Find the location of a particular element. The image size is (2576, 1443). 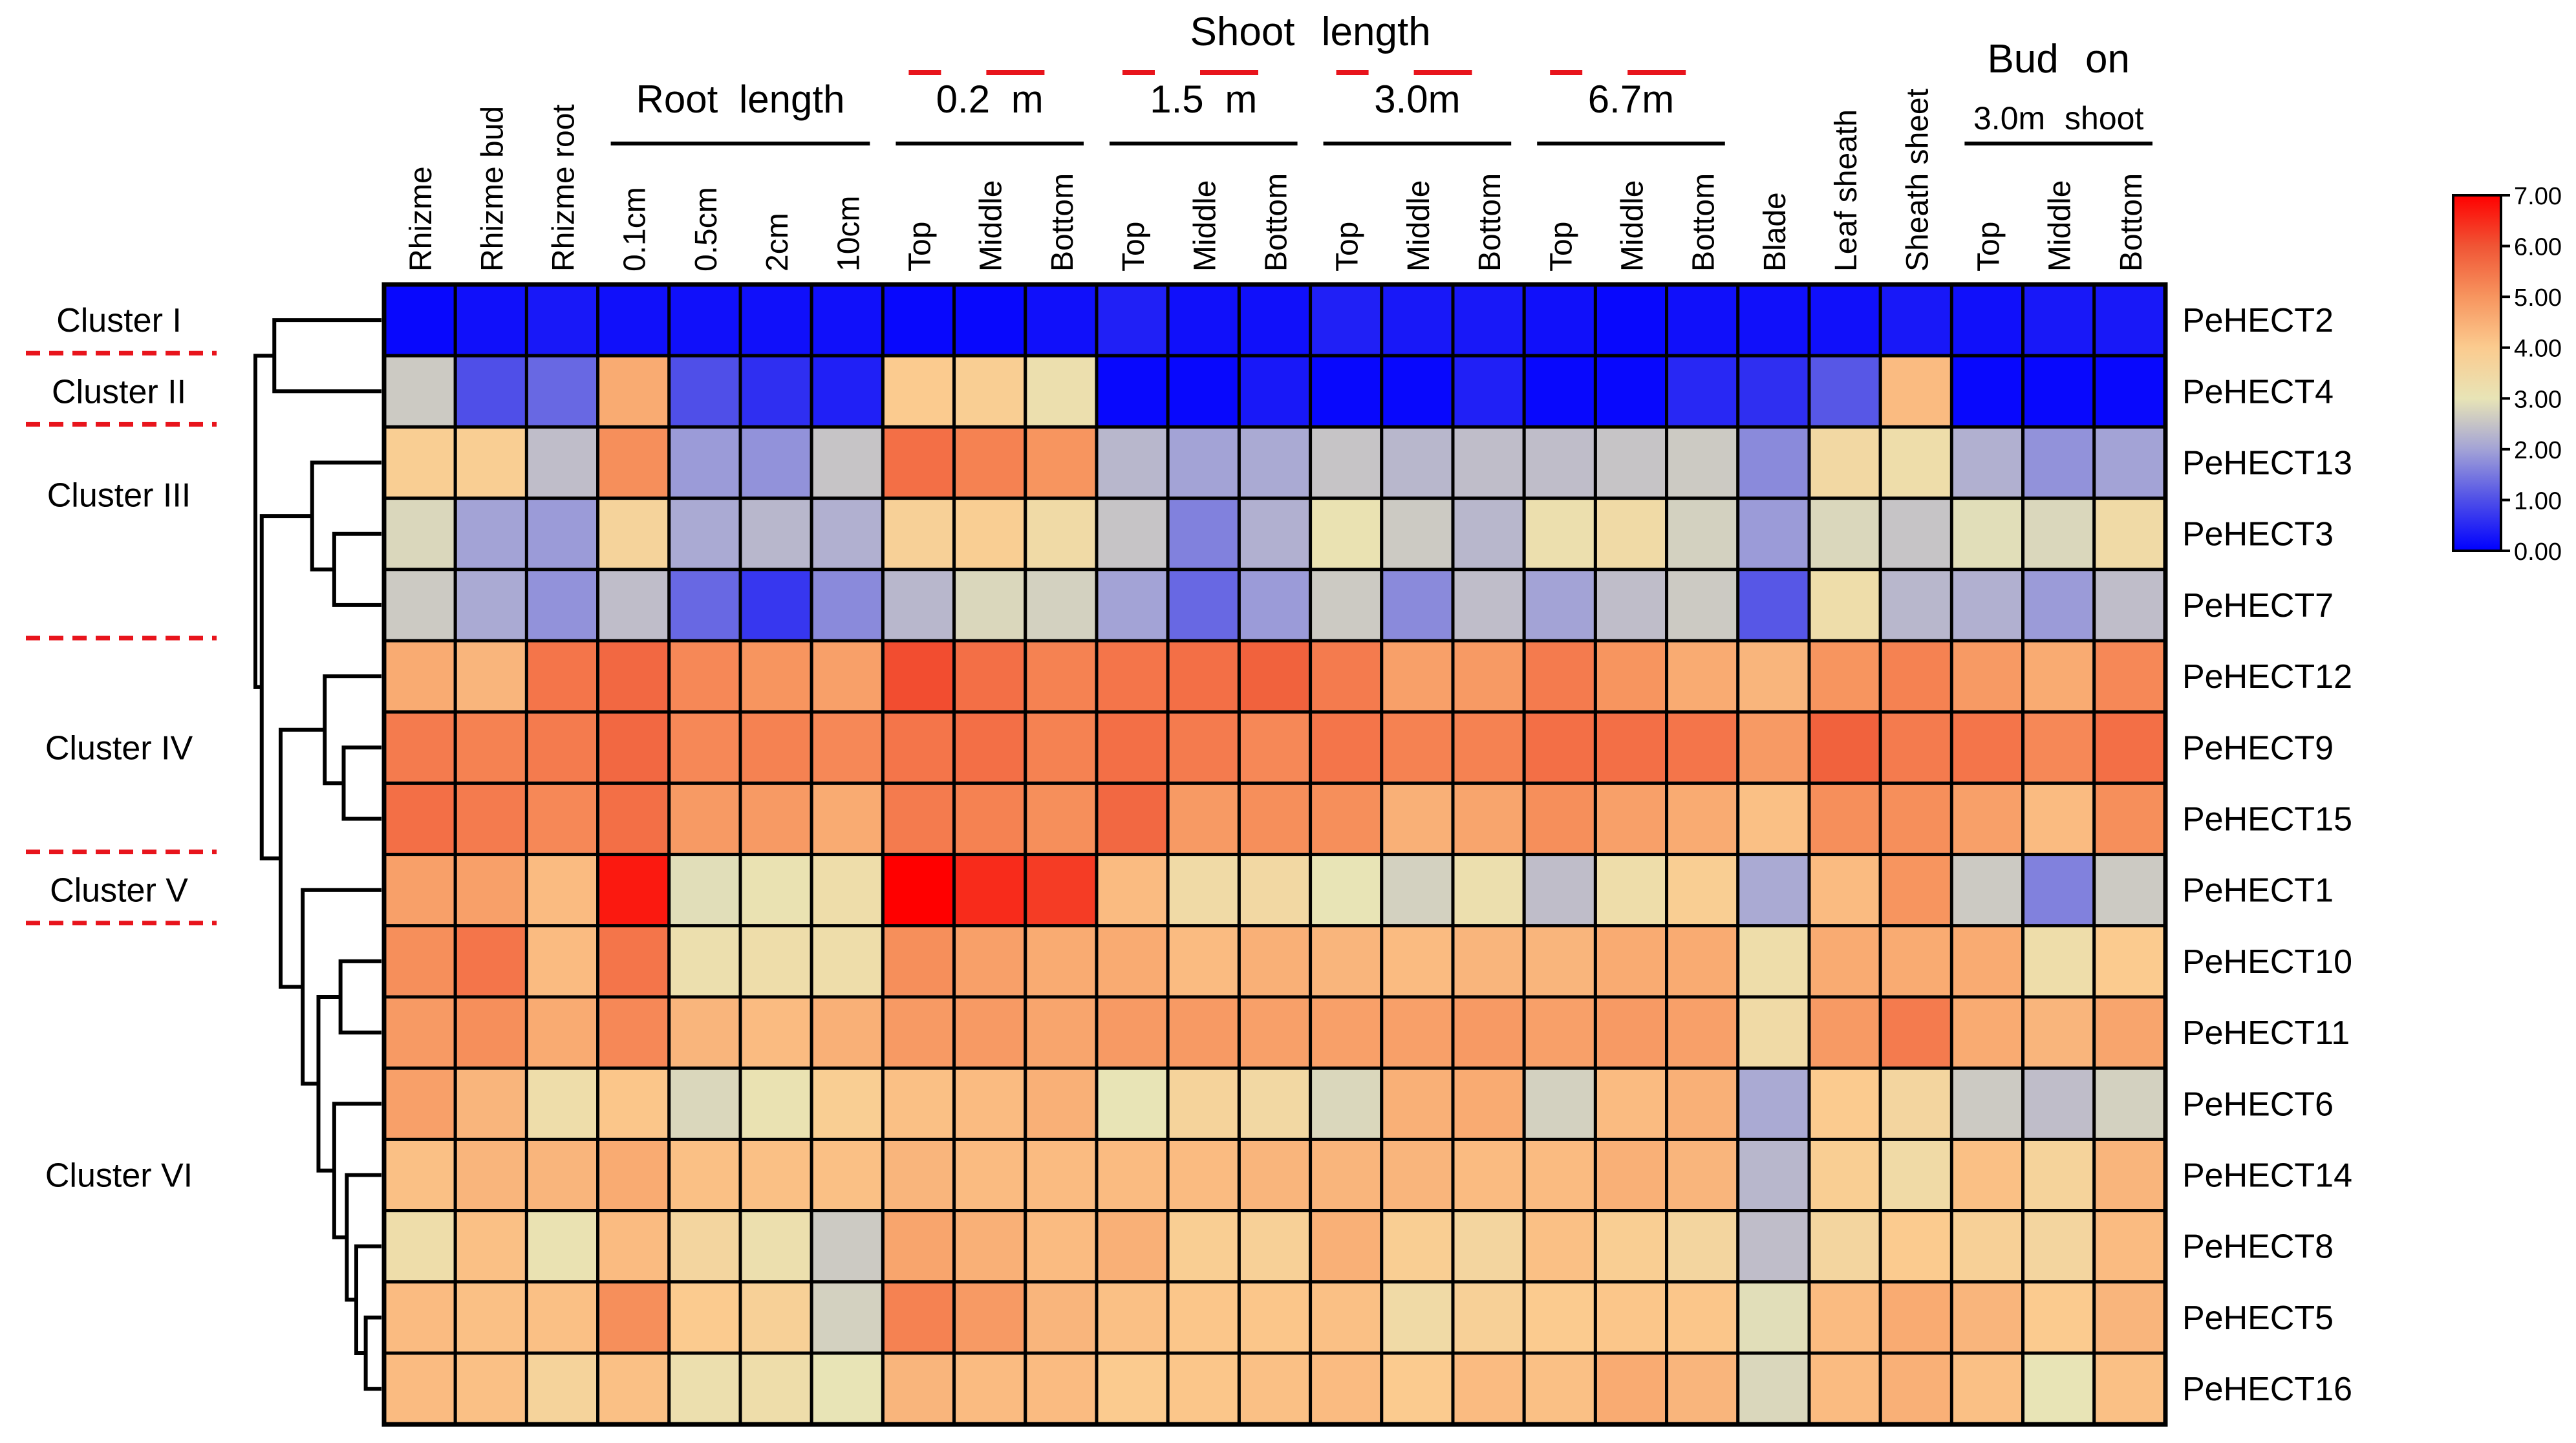

column-group-label: Root length is located at coordinates (740, 99).